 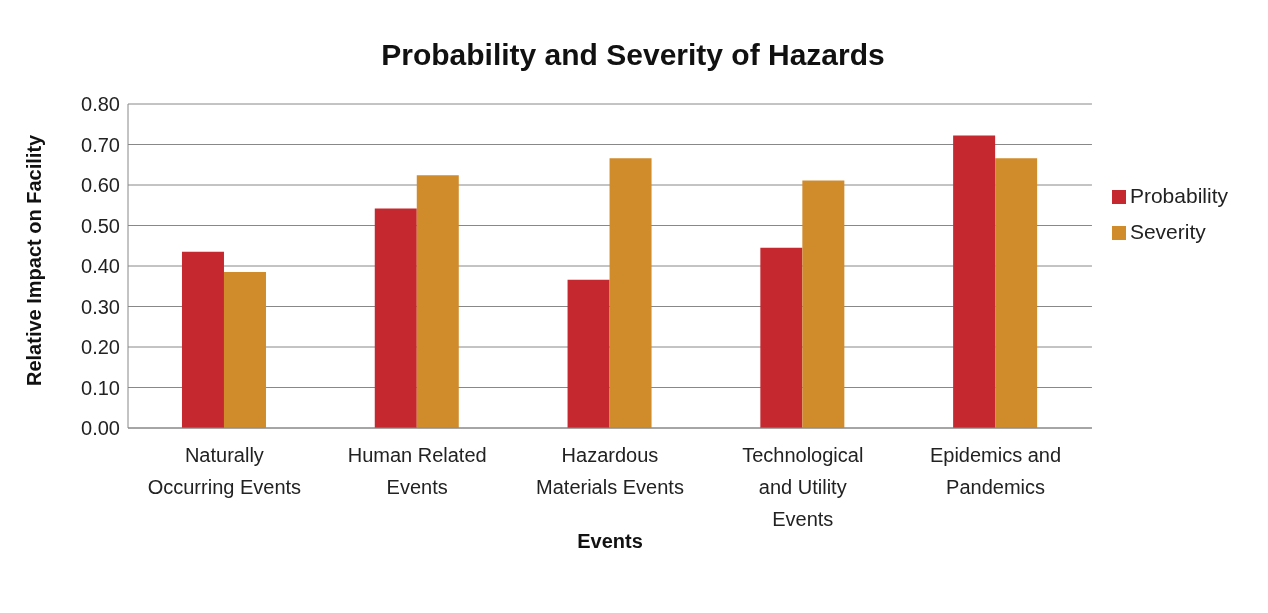 What do you see at coordinates (100, 225) in the screenshot?
I see `y-tick-label: 0.50` at bounding box center [100, 225].